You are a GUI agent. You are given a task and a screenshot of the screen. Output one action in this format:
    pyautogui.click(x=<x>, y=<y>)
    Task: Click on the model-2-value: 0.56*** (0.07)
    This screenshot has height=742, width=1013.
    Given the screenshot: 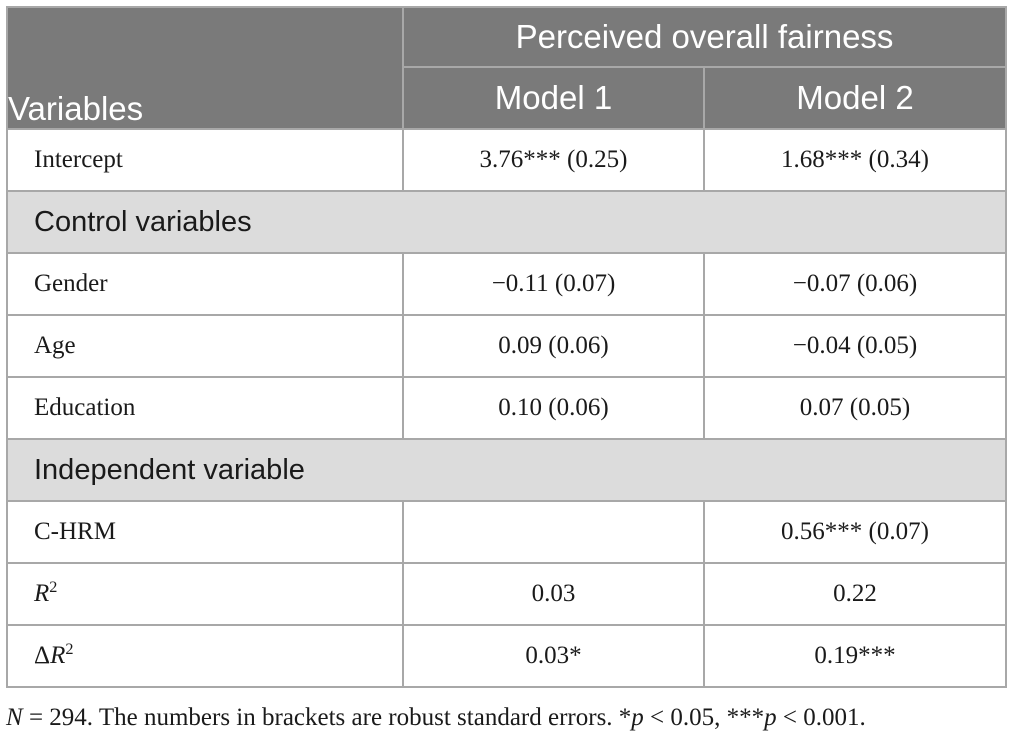 What is the action you would take?
    pyautogui.click(x=855, y=532)
    